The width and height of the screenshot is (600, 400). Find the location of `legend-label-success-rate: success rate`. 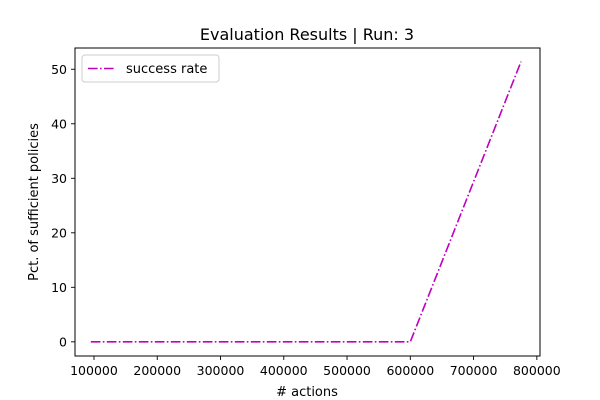

legend-label-success-rate: success rate is located at coordinates (166, 69).